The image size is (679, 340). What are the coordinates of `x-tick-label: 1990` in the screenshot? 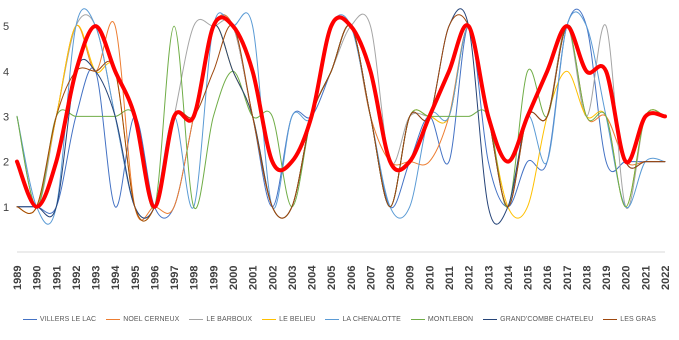 It's located at (38, 278).